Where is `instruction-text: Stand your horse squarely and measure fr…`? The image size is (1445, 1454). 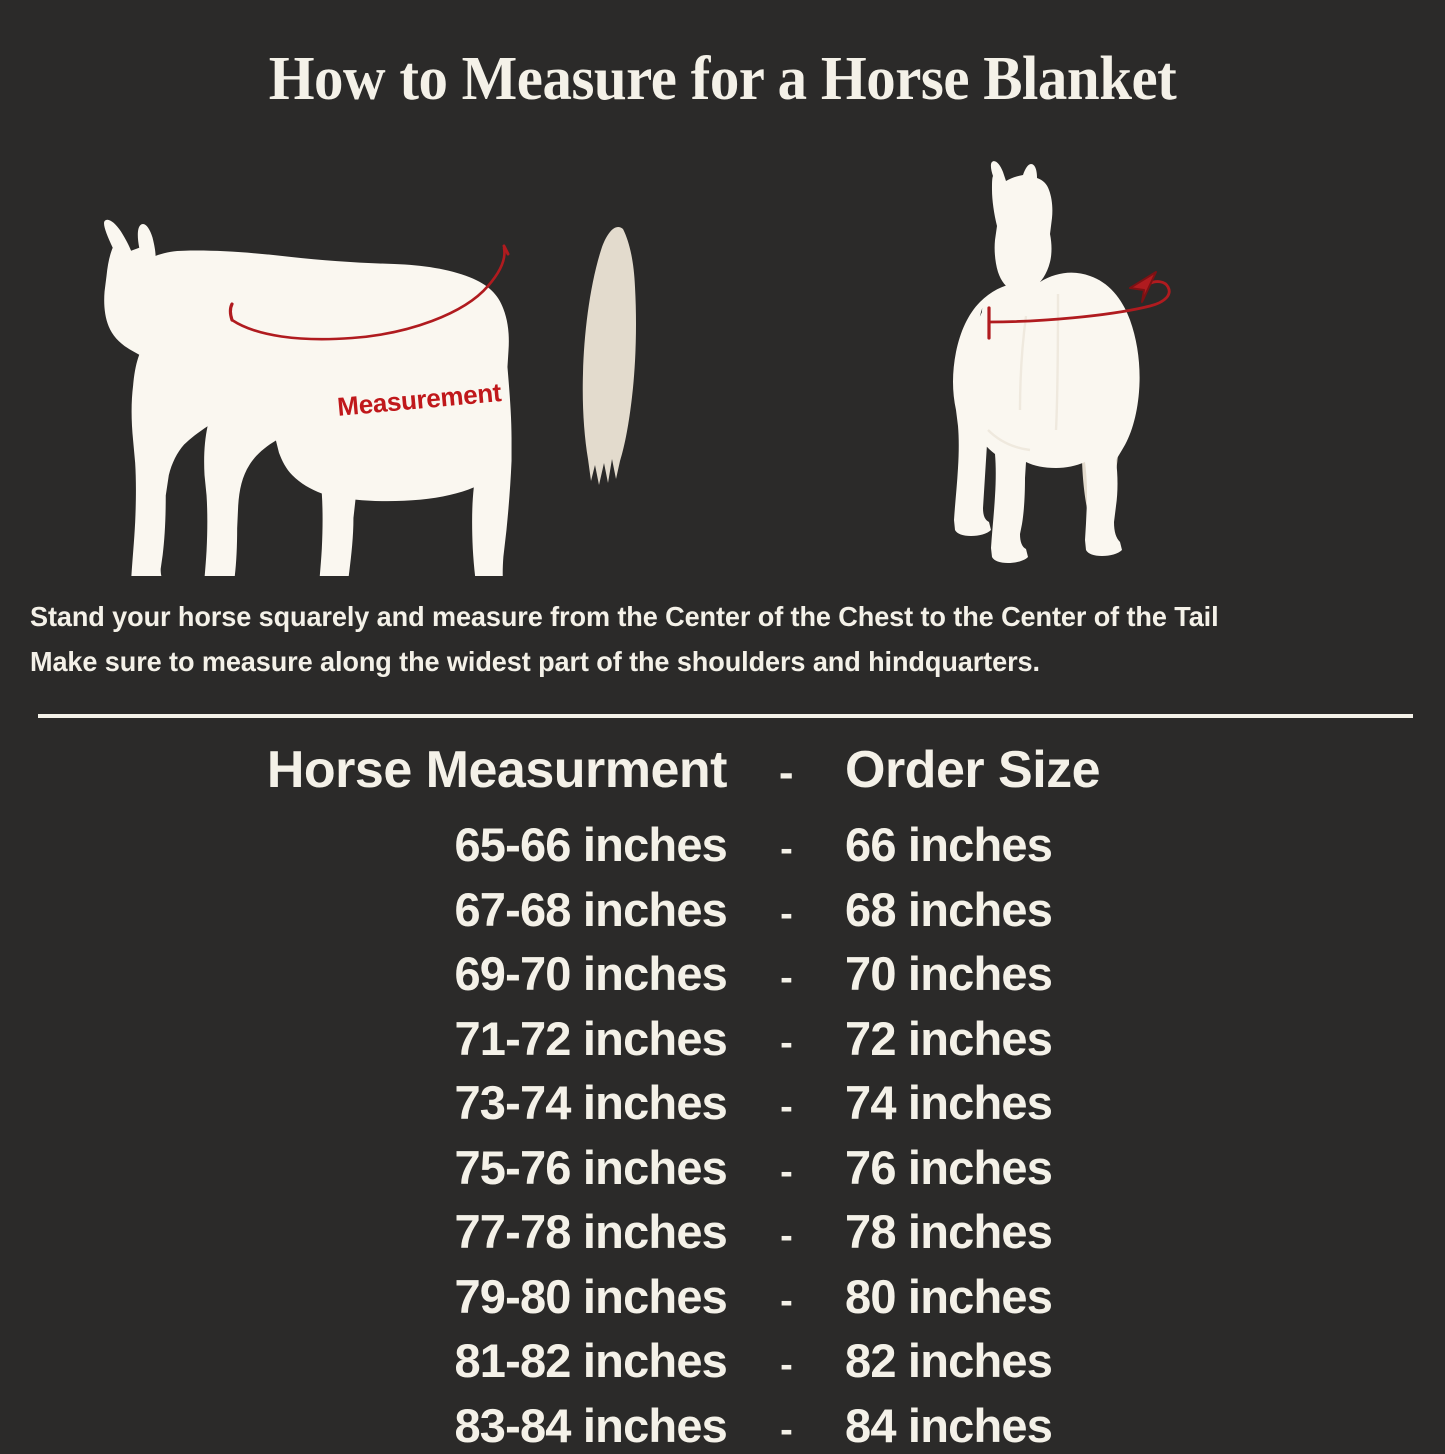 instruction-text: Stand your horse squarely and measure fr… is located at coordinates (719, 639).